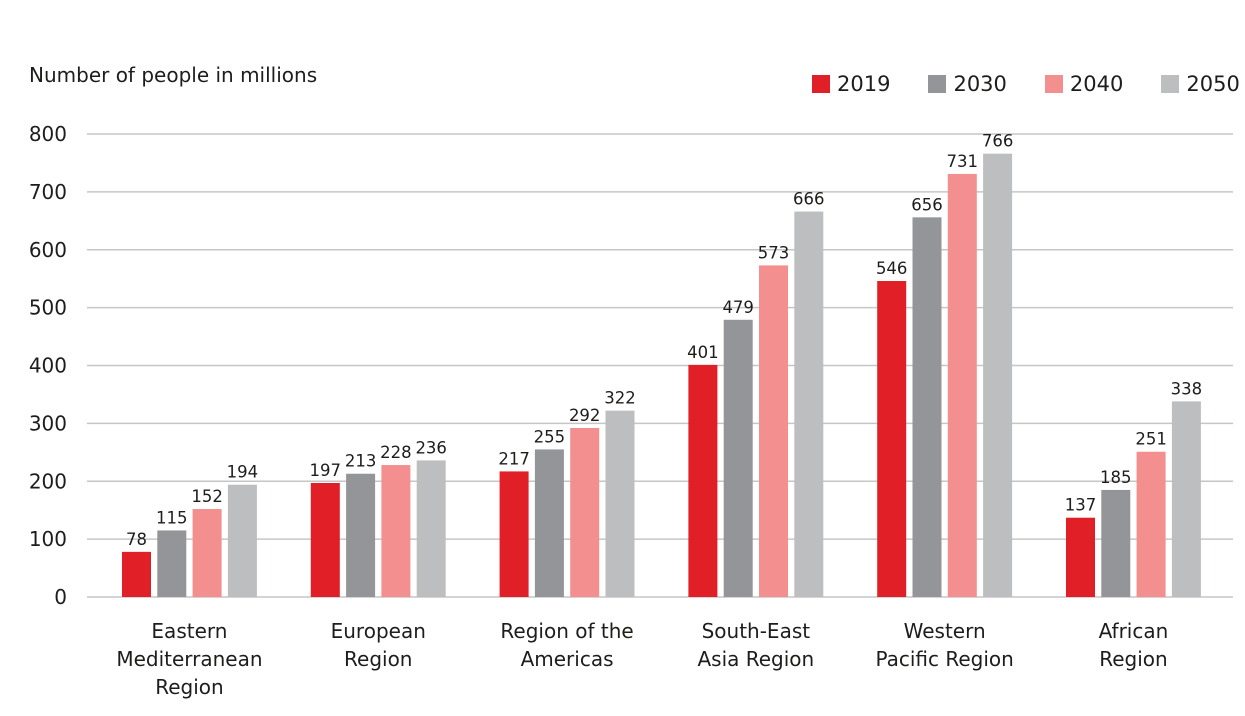 Image resolution: width=1245 pixels, height=716 pixels. Describe the element at coordinates (136, 539) in the screenshot. I see `data-label: 78` at that location.